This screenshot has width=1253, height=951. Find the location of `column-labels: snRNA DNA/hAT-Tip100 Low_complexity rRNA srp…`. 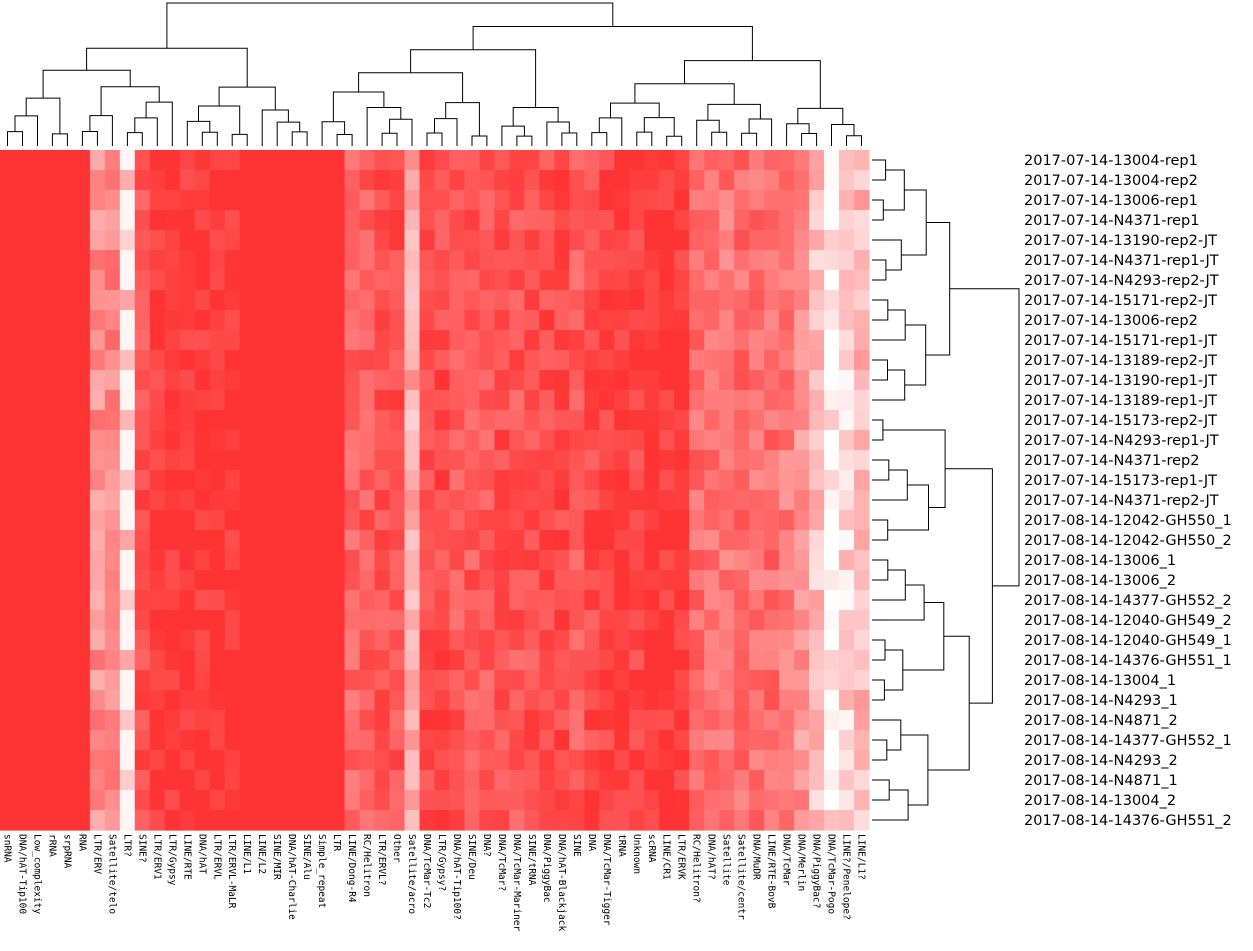

column-labels: snRNA DNA/hAT-Tip100 Low_complexity rRNA srp… is located at coordinates (434, 883).